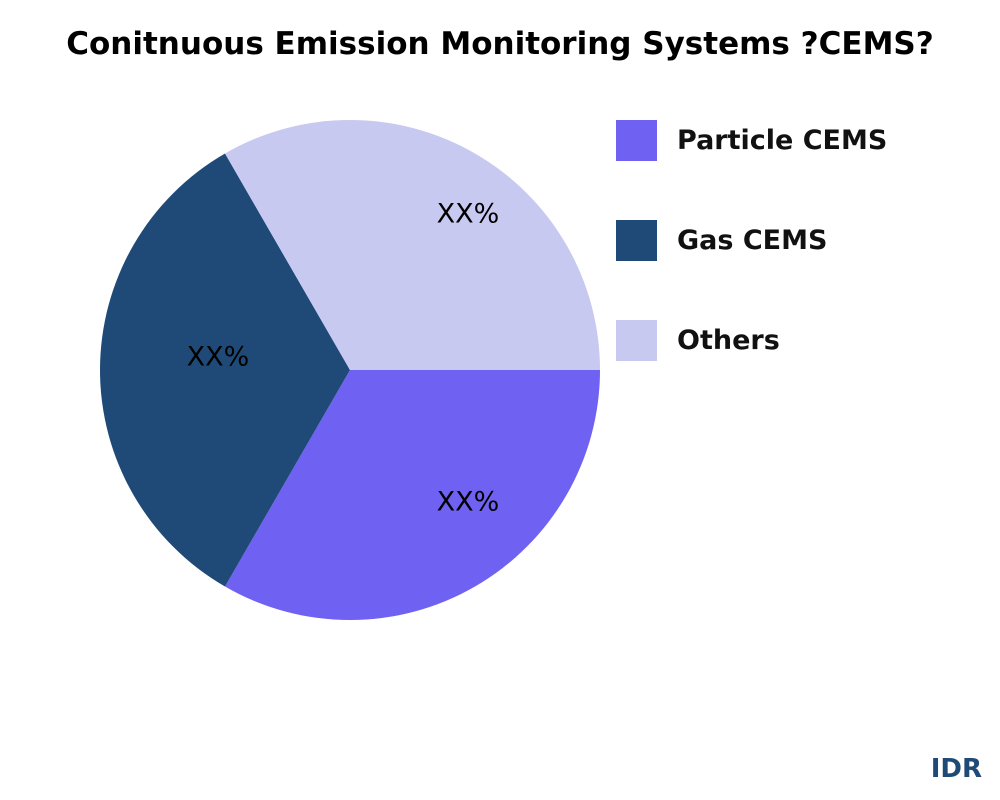  What do you see at coordinates (782, 140) in the screenshot?
I see `legend-label: Particle CEMS` at bounding box center [782, 140].